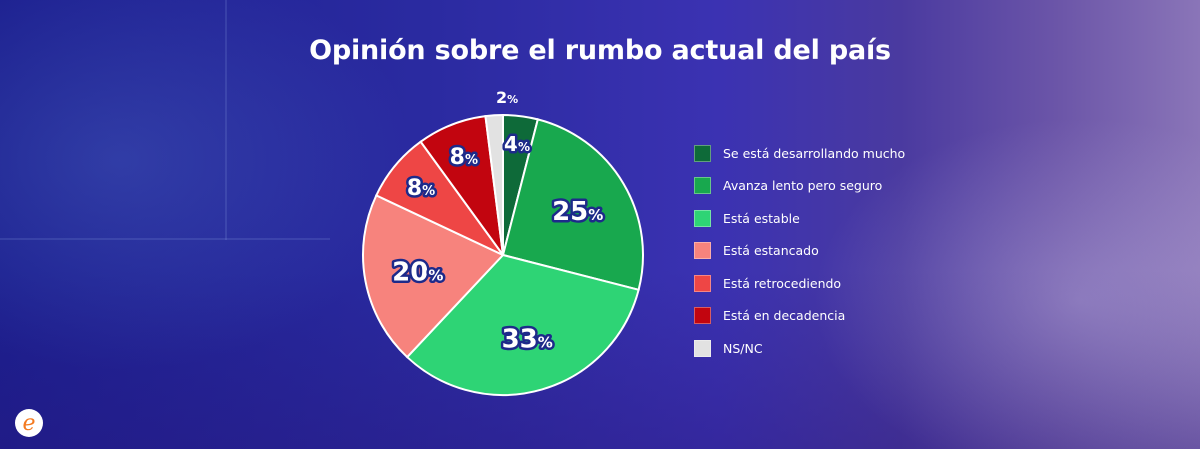 The height and width of the screenshot is (449, 1200). I want to click on legend-item: Está estable, so click(799, 218).